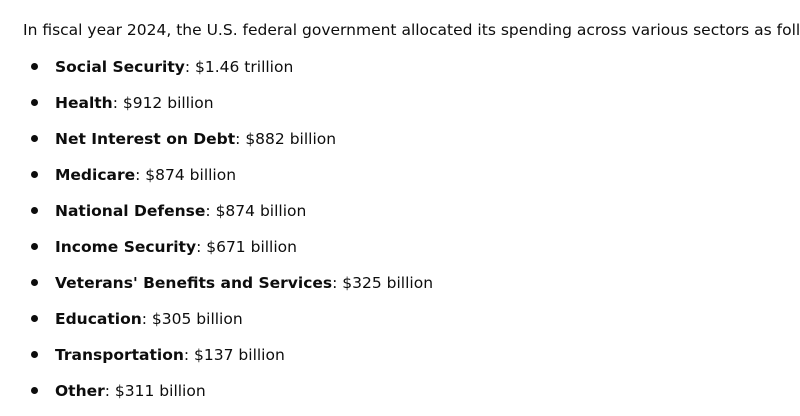  Describe the element at coordinates (194, 283) in the screenshot. I see `item-label: Veterans' Benefits and Services` at that location.